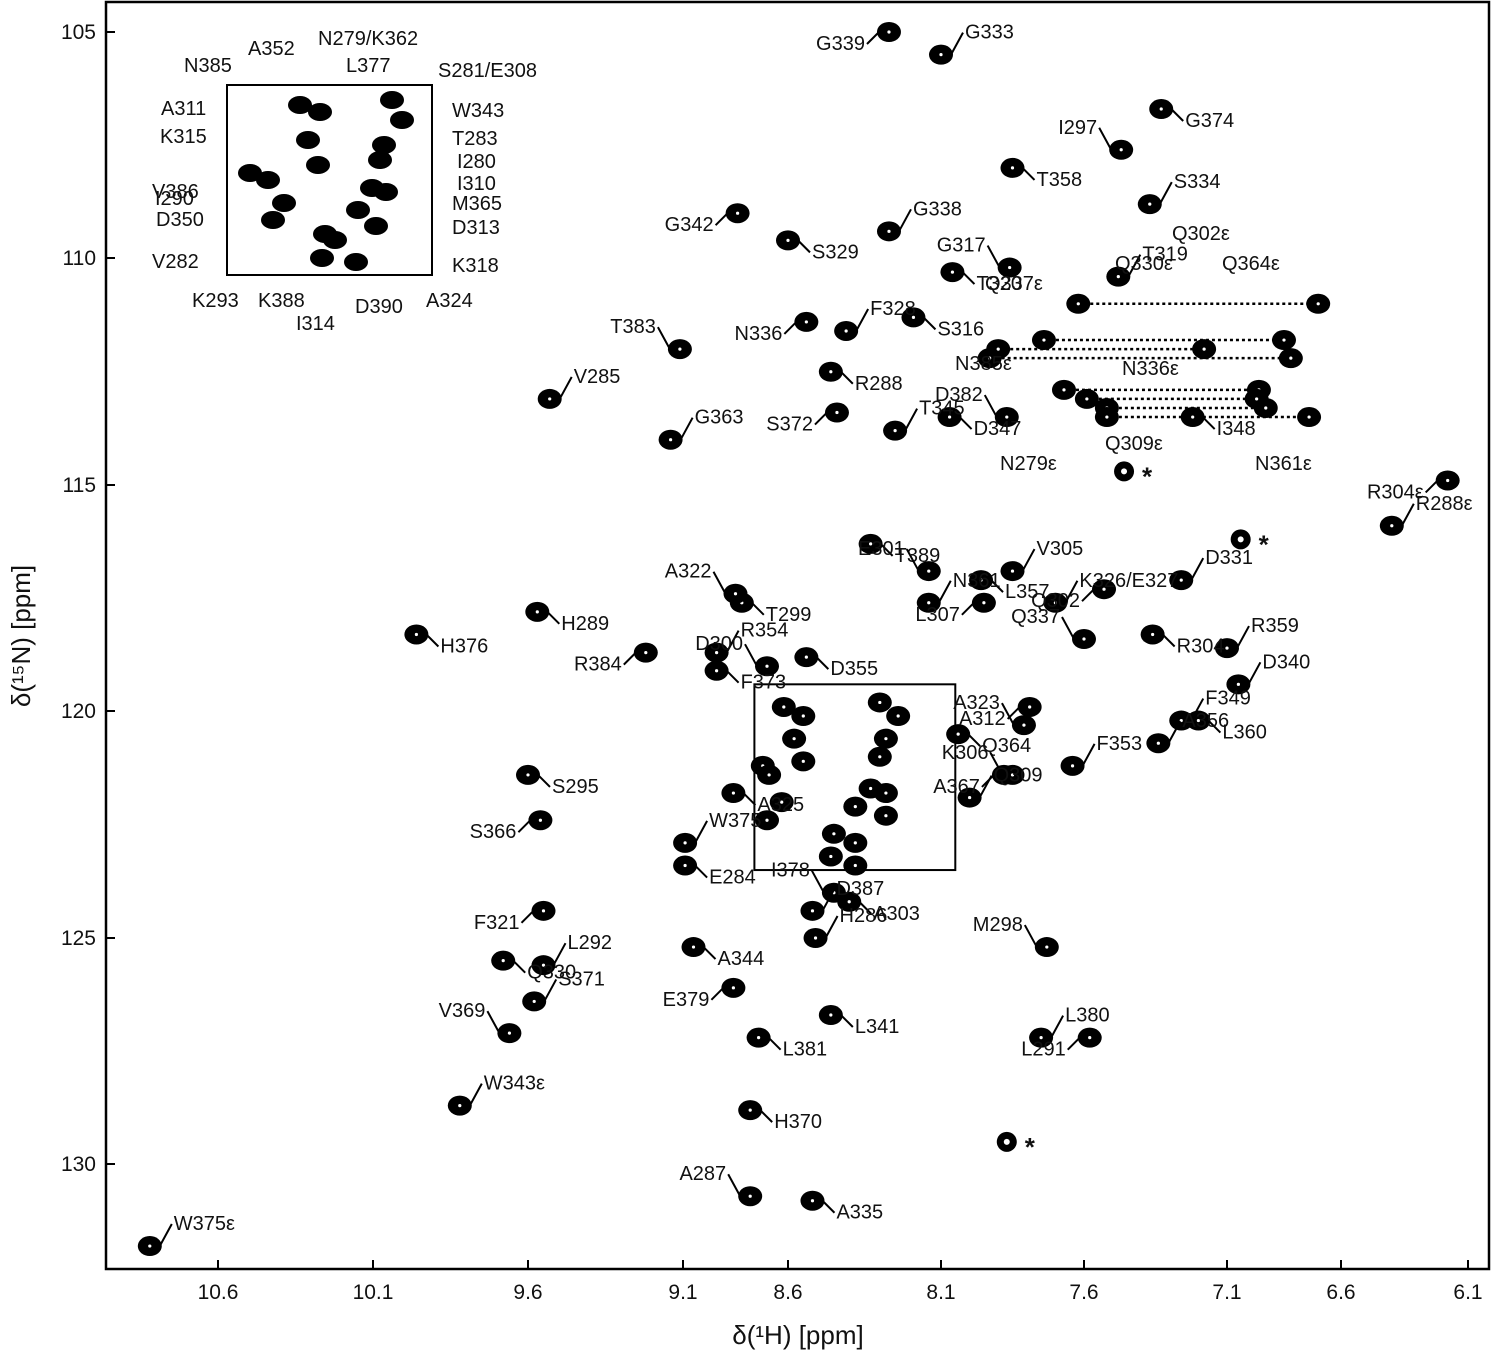  What do you see at coordinates (767, 666) in the screenshot?
I see `peak-d300-center` at bounding box center [767, 666].